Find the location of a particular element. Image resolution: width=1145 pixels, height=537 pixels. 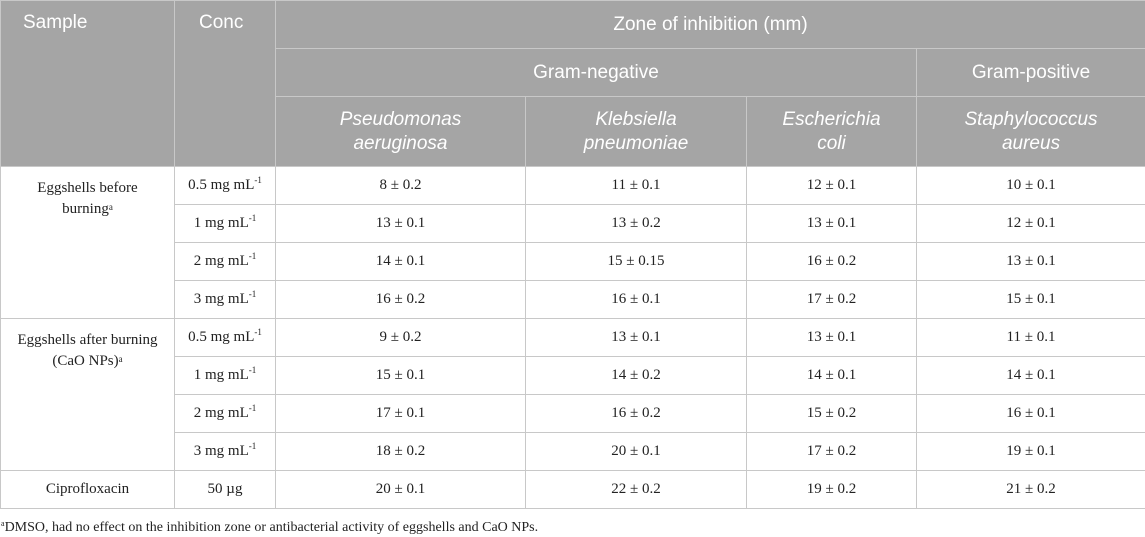

species-epithet: coli is located at coordinates (831, 143).